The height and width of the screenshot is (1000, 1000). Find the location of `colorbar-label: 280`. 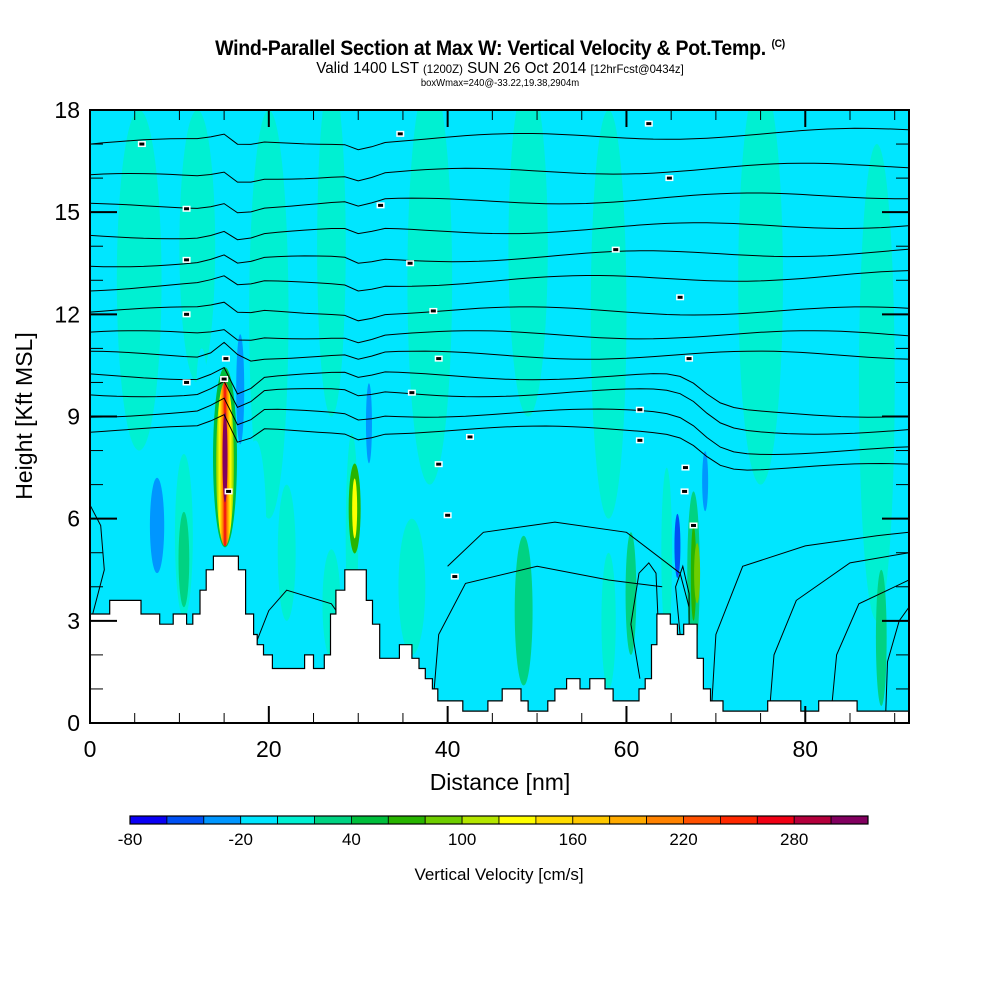

colorbar-label: 280 is located at coordinates (794, 839).